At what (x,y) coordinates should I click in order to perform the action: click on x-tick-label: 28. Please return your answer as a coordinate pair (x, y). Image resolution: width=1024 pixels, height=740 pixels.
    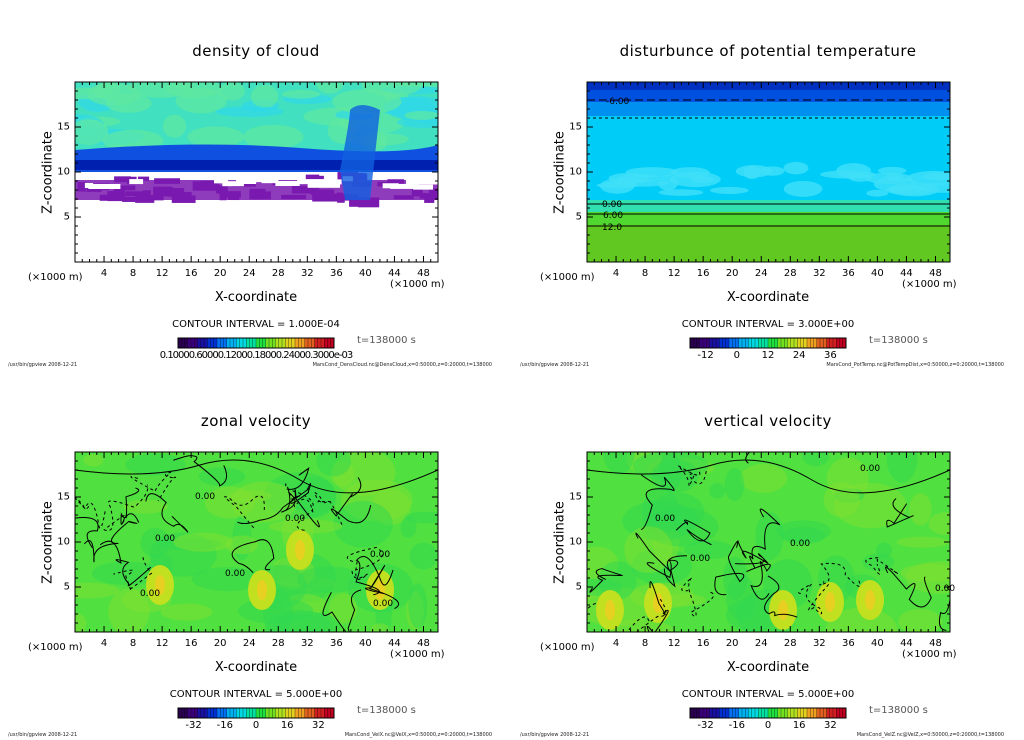
    Looking at the image, I should click on (278, 643).